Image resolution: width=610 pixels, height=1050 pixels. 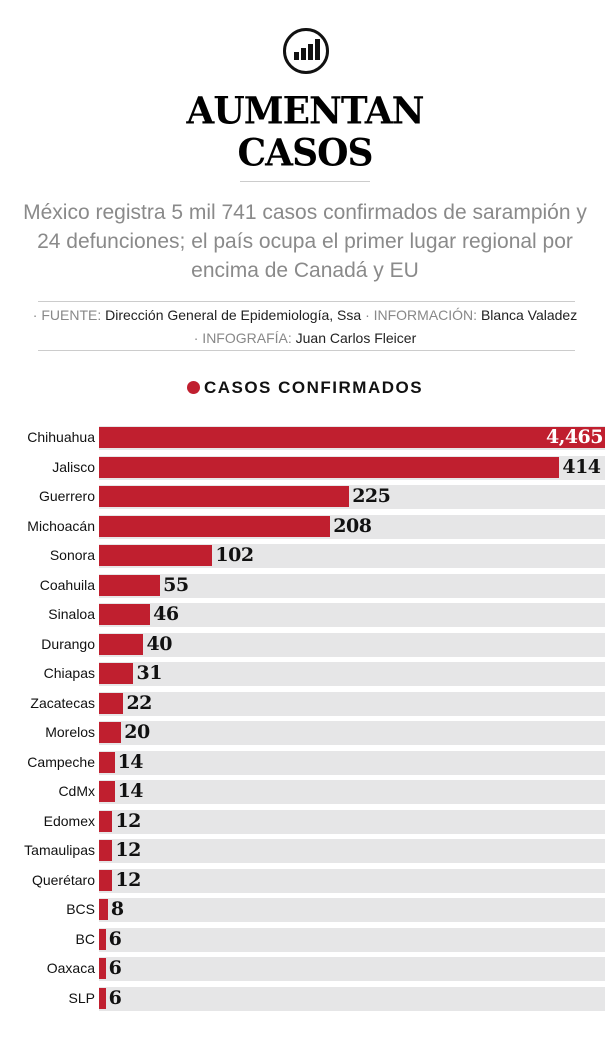 What do you see at coordinates (72, 555) in the screenshot?
I see `category-label: Sonora` at bounding box center [72, 555].